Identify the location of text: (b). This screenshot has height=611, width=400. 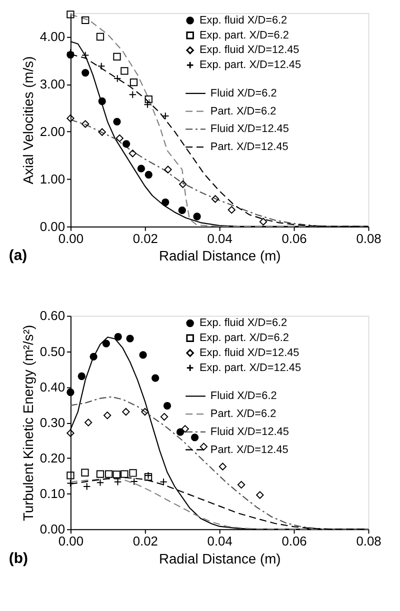
(18, 558).